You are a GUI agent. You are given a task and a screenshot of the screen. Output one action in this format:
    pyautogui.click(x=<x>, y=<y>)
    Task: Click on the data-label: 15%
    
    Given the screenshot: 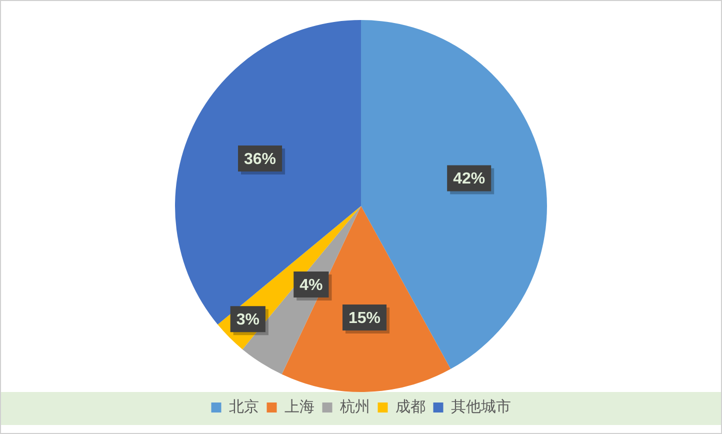 What is the action you would take?
    pyautogui.click(x=364, y=318)
    